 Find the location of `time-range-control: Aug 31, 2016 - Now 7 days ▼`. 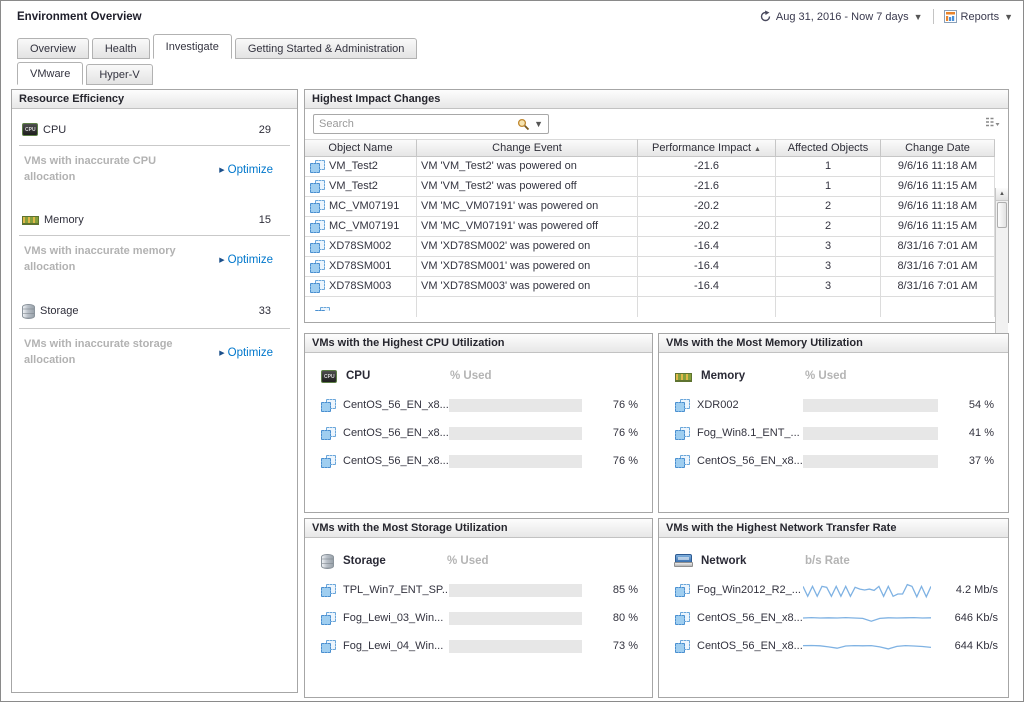

time-range-control: Aug 31, 2016 - Now 7 days ▼ is located at coordinates (841, 16).